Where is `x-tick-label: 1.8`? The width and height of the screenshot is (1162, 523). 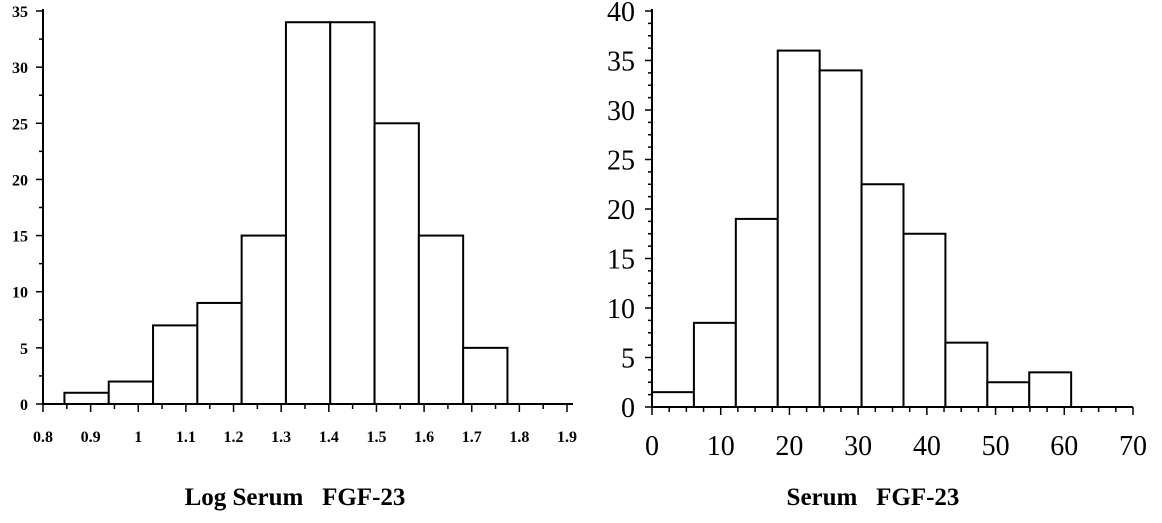 x-tick-label: 1.8 is located at coordinates (519, 437).